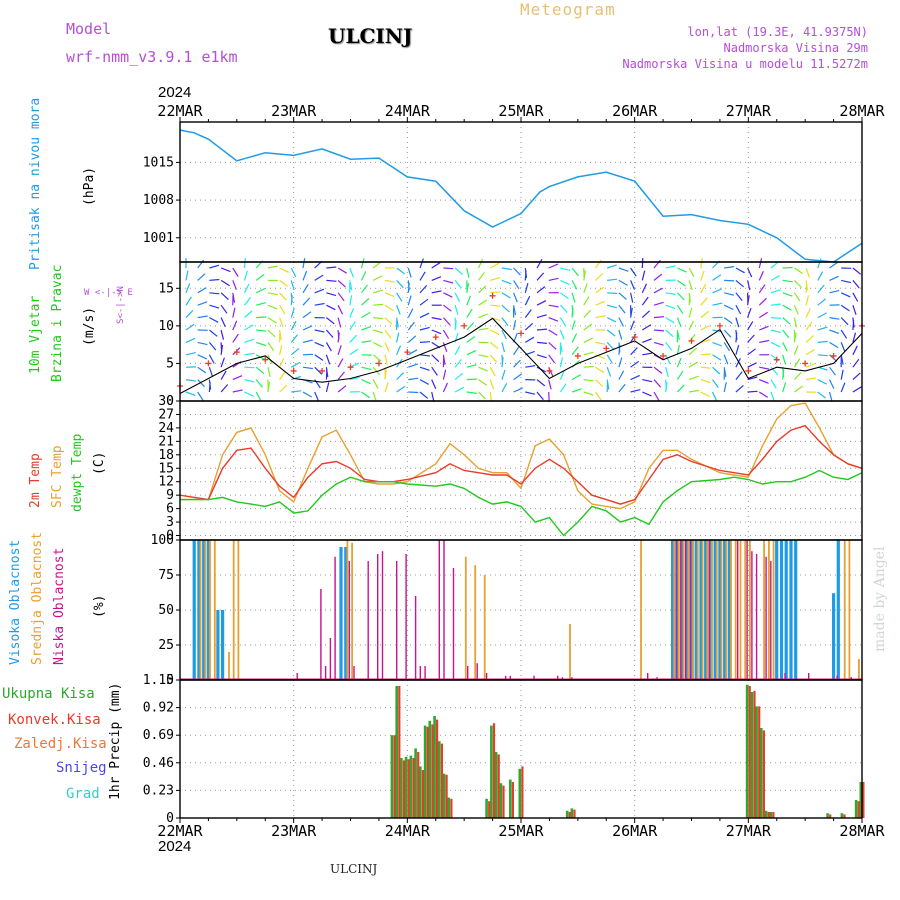 This screenshot has width=900, height=900. What do you see at coordinates (121, 305) in the screenshot?
I see `wind-compass-vertical: S<-|->N` at bounding box center [121, 305].